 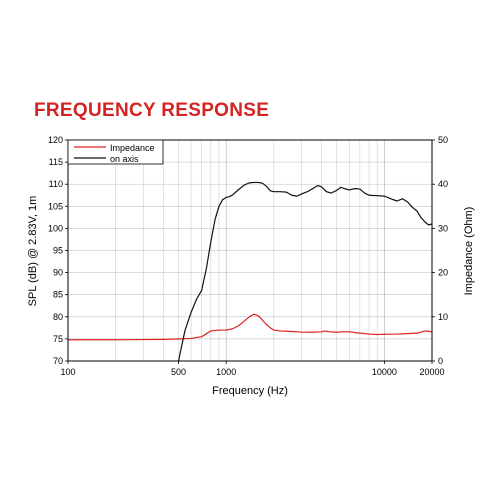 What do you see at coordinates (58, 317) in the screenshot?
I see `y-tick-label: 80` at bounding box center [58, 317].